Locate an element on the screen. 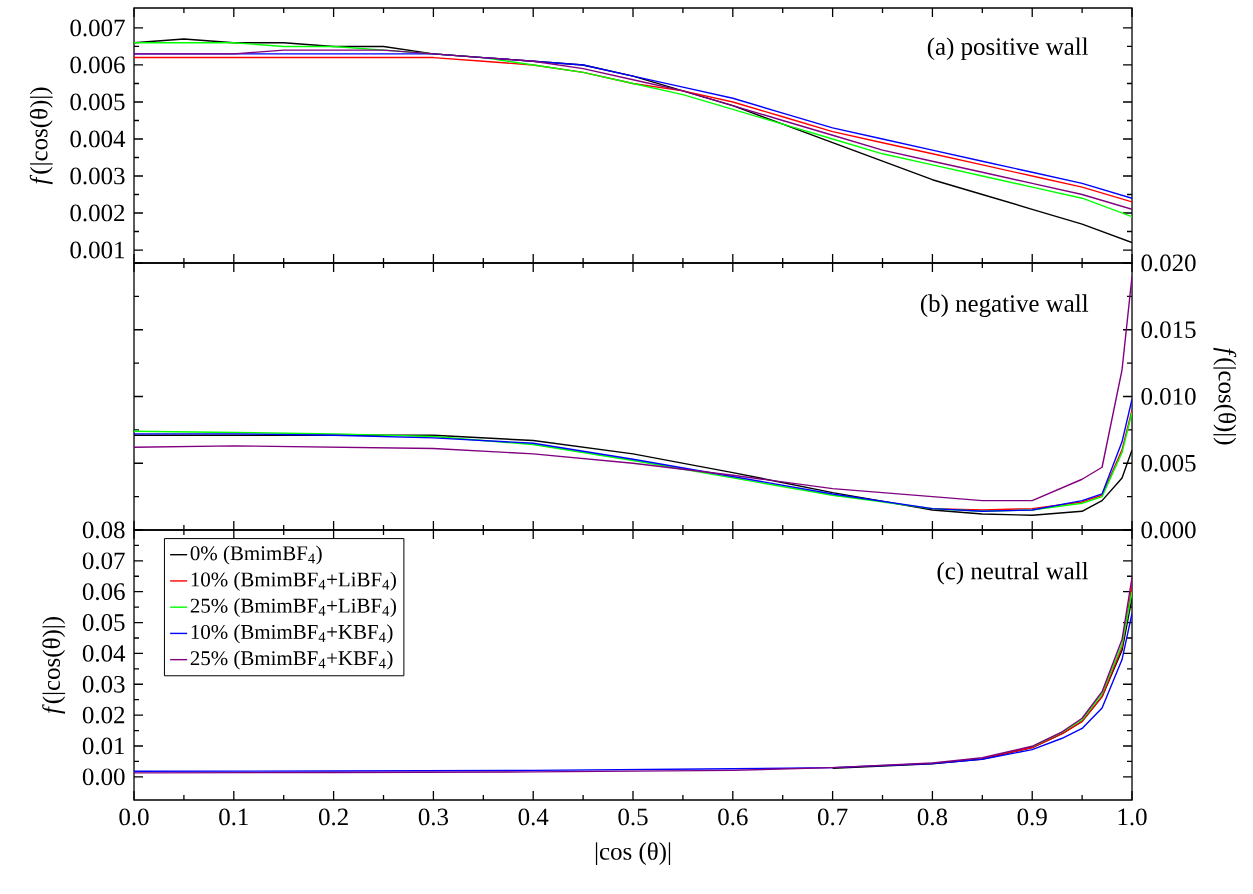 The image size is (1253, 894). legend-label: 25% (BmimBF$_{4}$+LiBF$_{4}$) is located at coordinates (293, 608).